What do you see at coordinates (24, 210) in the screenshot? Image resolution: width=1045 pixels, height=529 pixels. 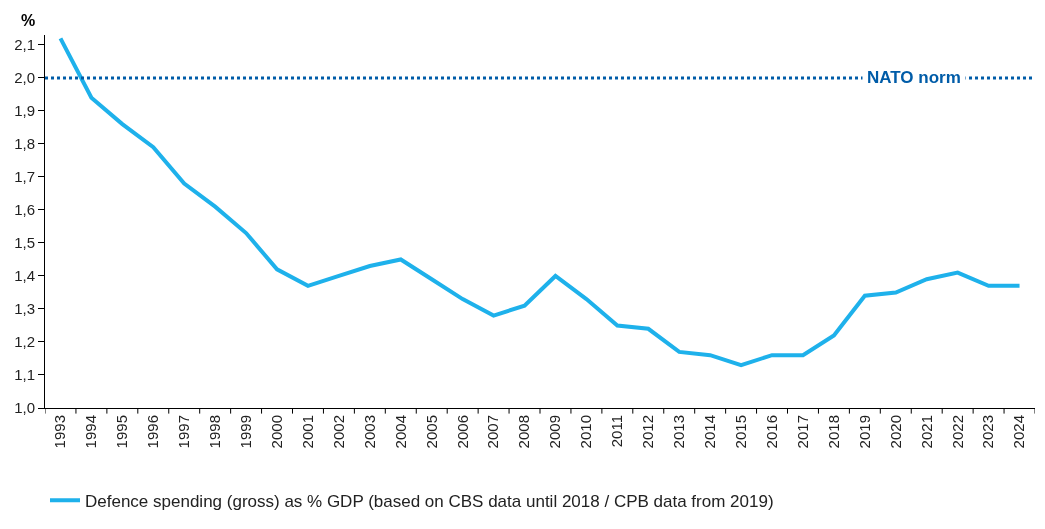 I see `y-tick-label: 1,6` at bounding box center [24, 210].